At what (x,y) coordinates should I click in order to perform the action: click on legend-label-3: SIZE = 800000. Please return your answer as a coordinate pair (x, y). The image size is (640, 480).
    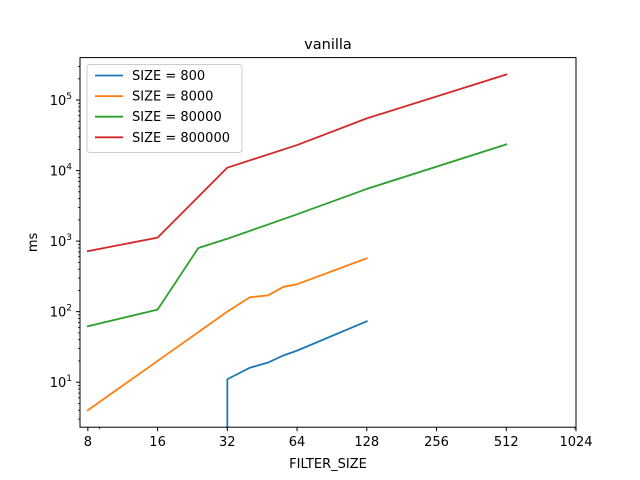
    Looking at the image, I should click on (181, 138).